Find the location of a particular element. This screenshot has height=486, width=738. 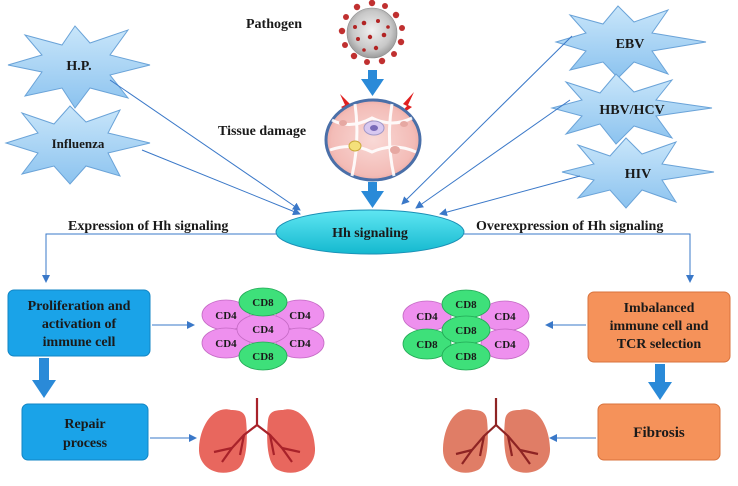

star-ebv: EBV is located at coordinates (630, 42).